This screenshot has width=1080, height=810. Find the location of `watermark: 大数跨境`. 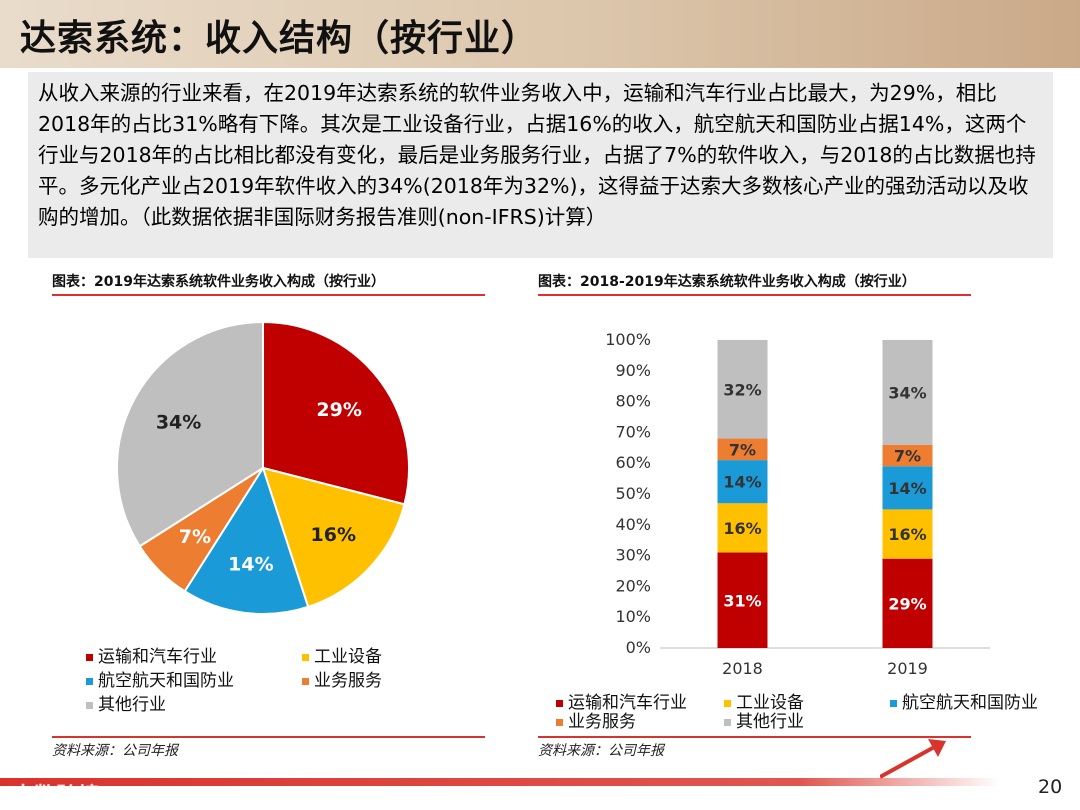

watermark: 大数跨境 is located at coordinates (56, 796).